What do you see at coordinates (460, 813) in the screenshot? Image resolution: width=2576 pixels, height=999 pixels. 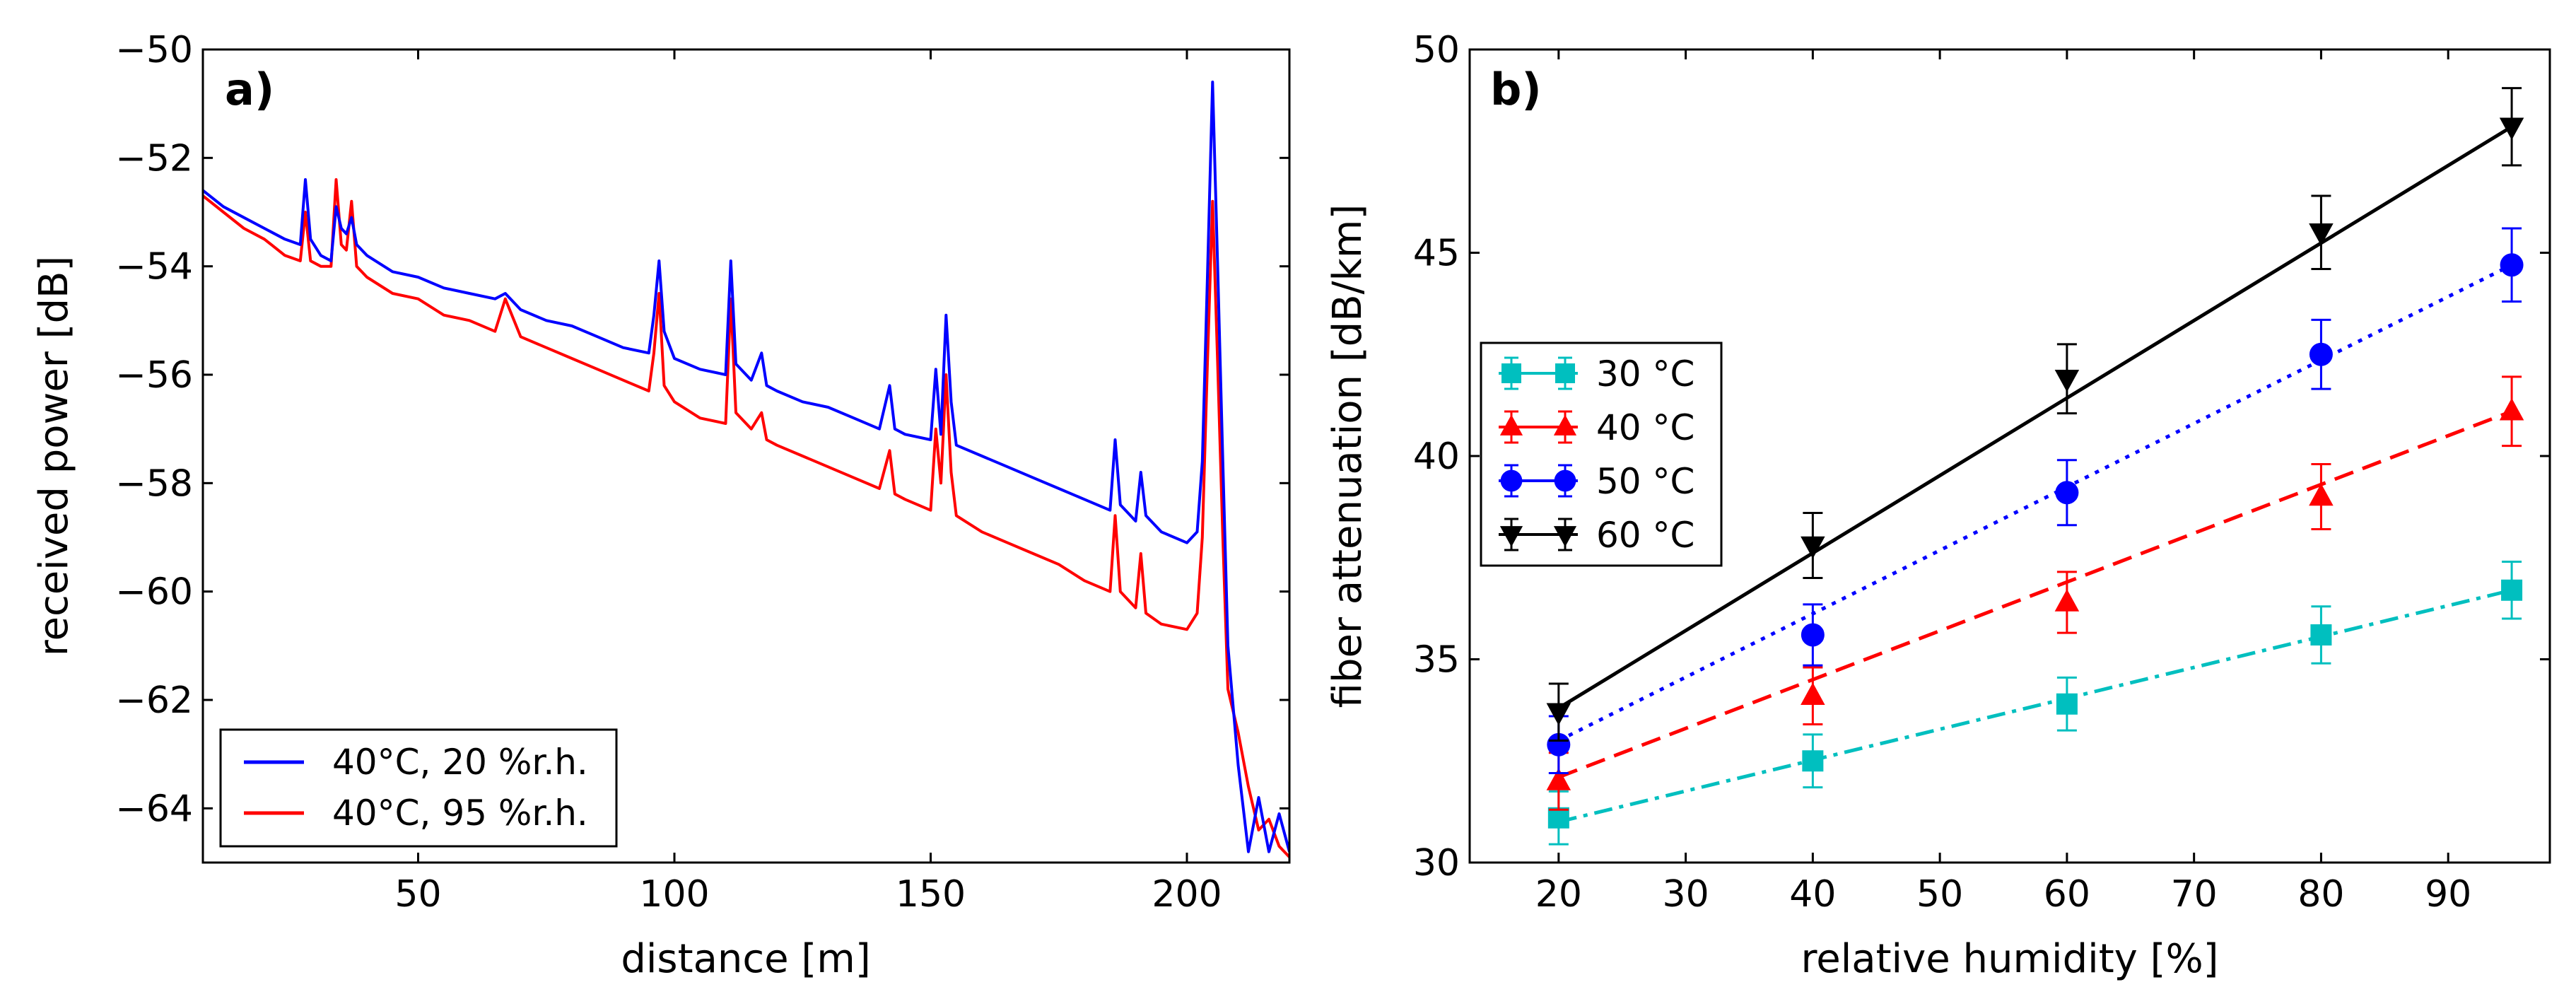 I see `legend-a-label-1: 40°C, 95 %r.h.` at bounding box center [460, 813].